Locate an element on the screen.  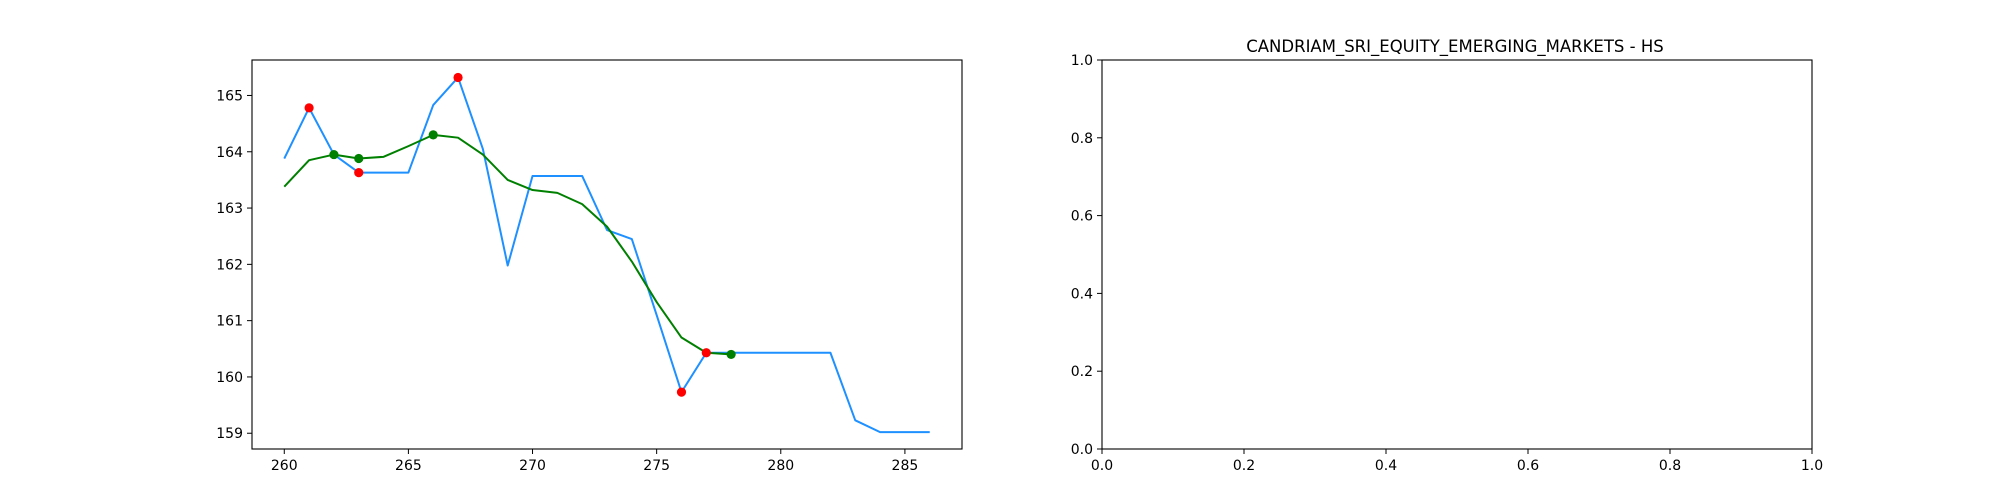
left-ytick-label-6: 165 is located at coordinates (229, 96).